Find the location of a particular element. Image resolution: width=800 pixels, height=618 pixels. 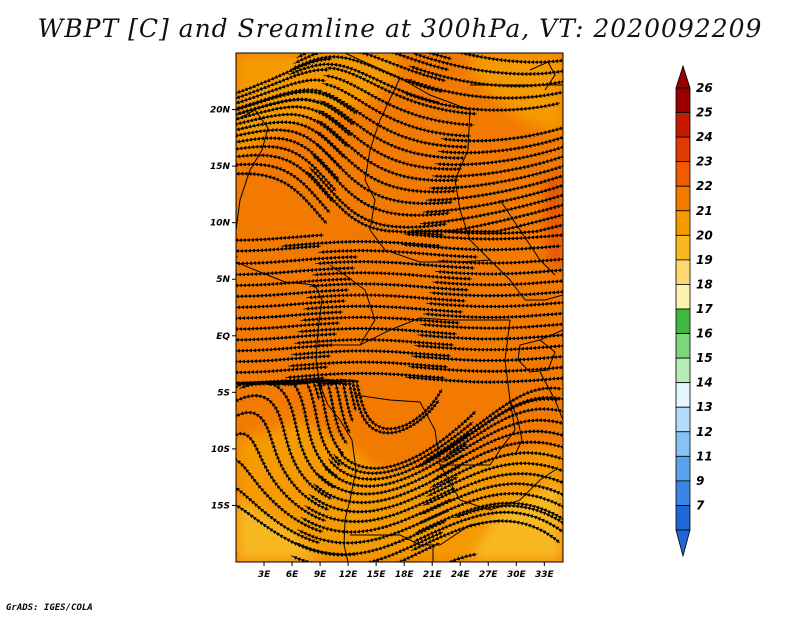

boundary-congo is located at coordinates (415, 331).